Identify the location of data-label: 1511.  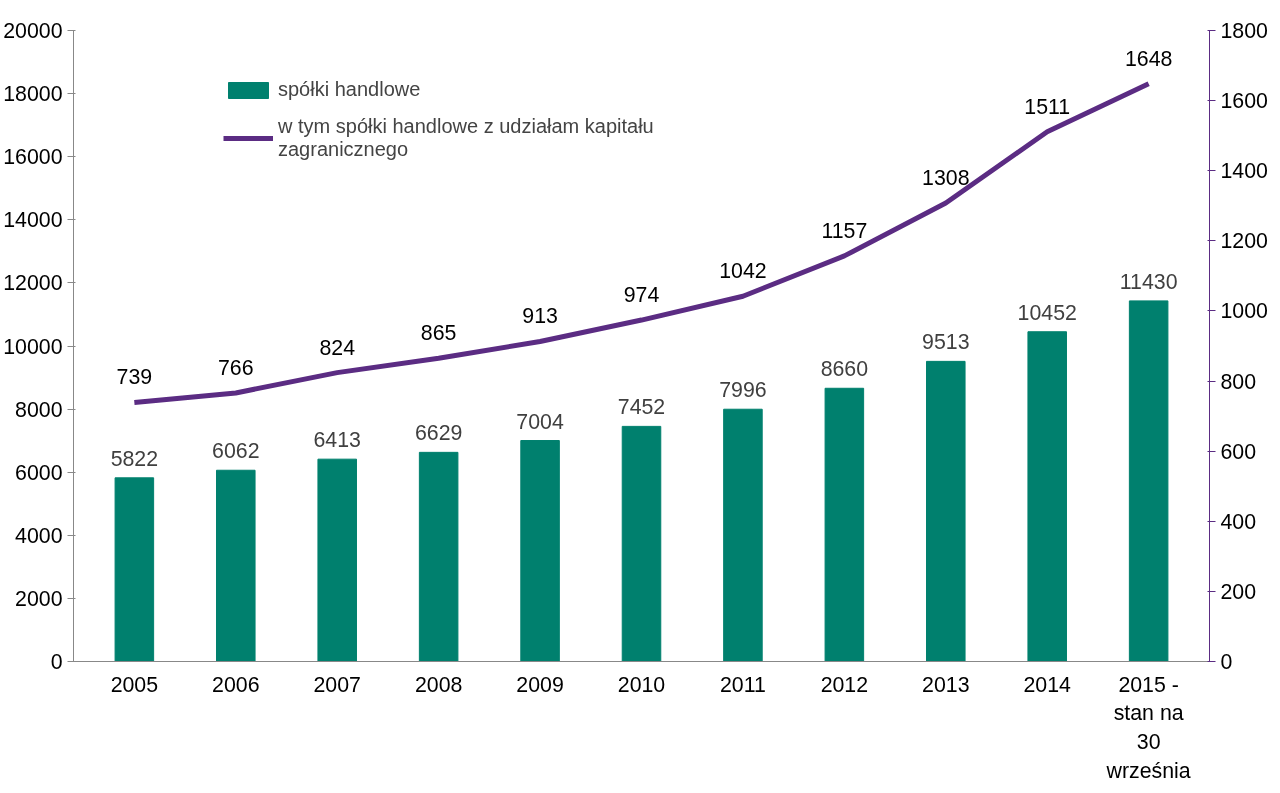
(1047, 106).